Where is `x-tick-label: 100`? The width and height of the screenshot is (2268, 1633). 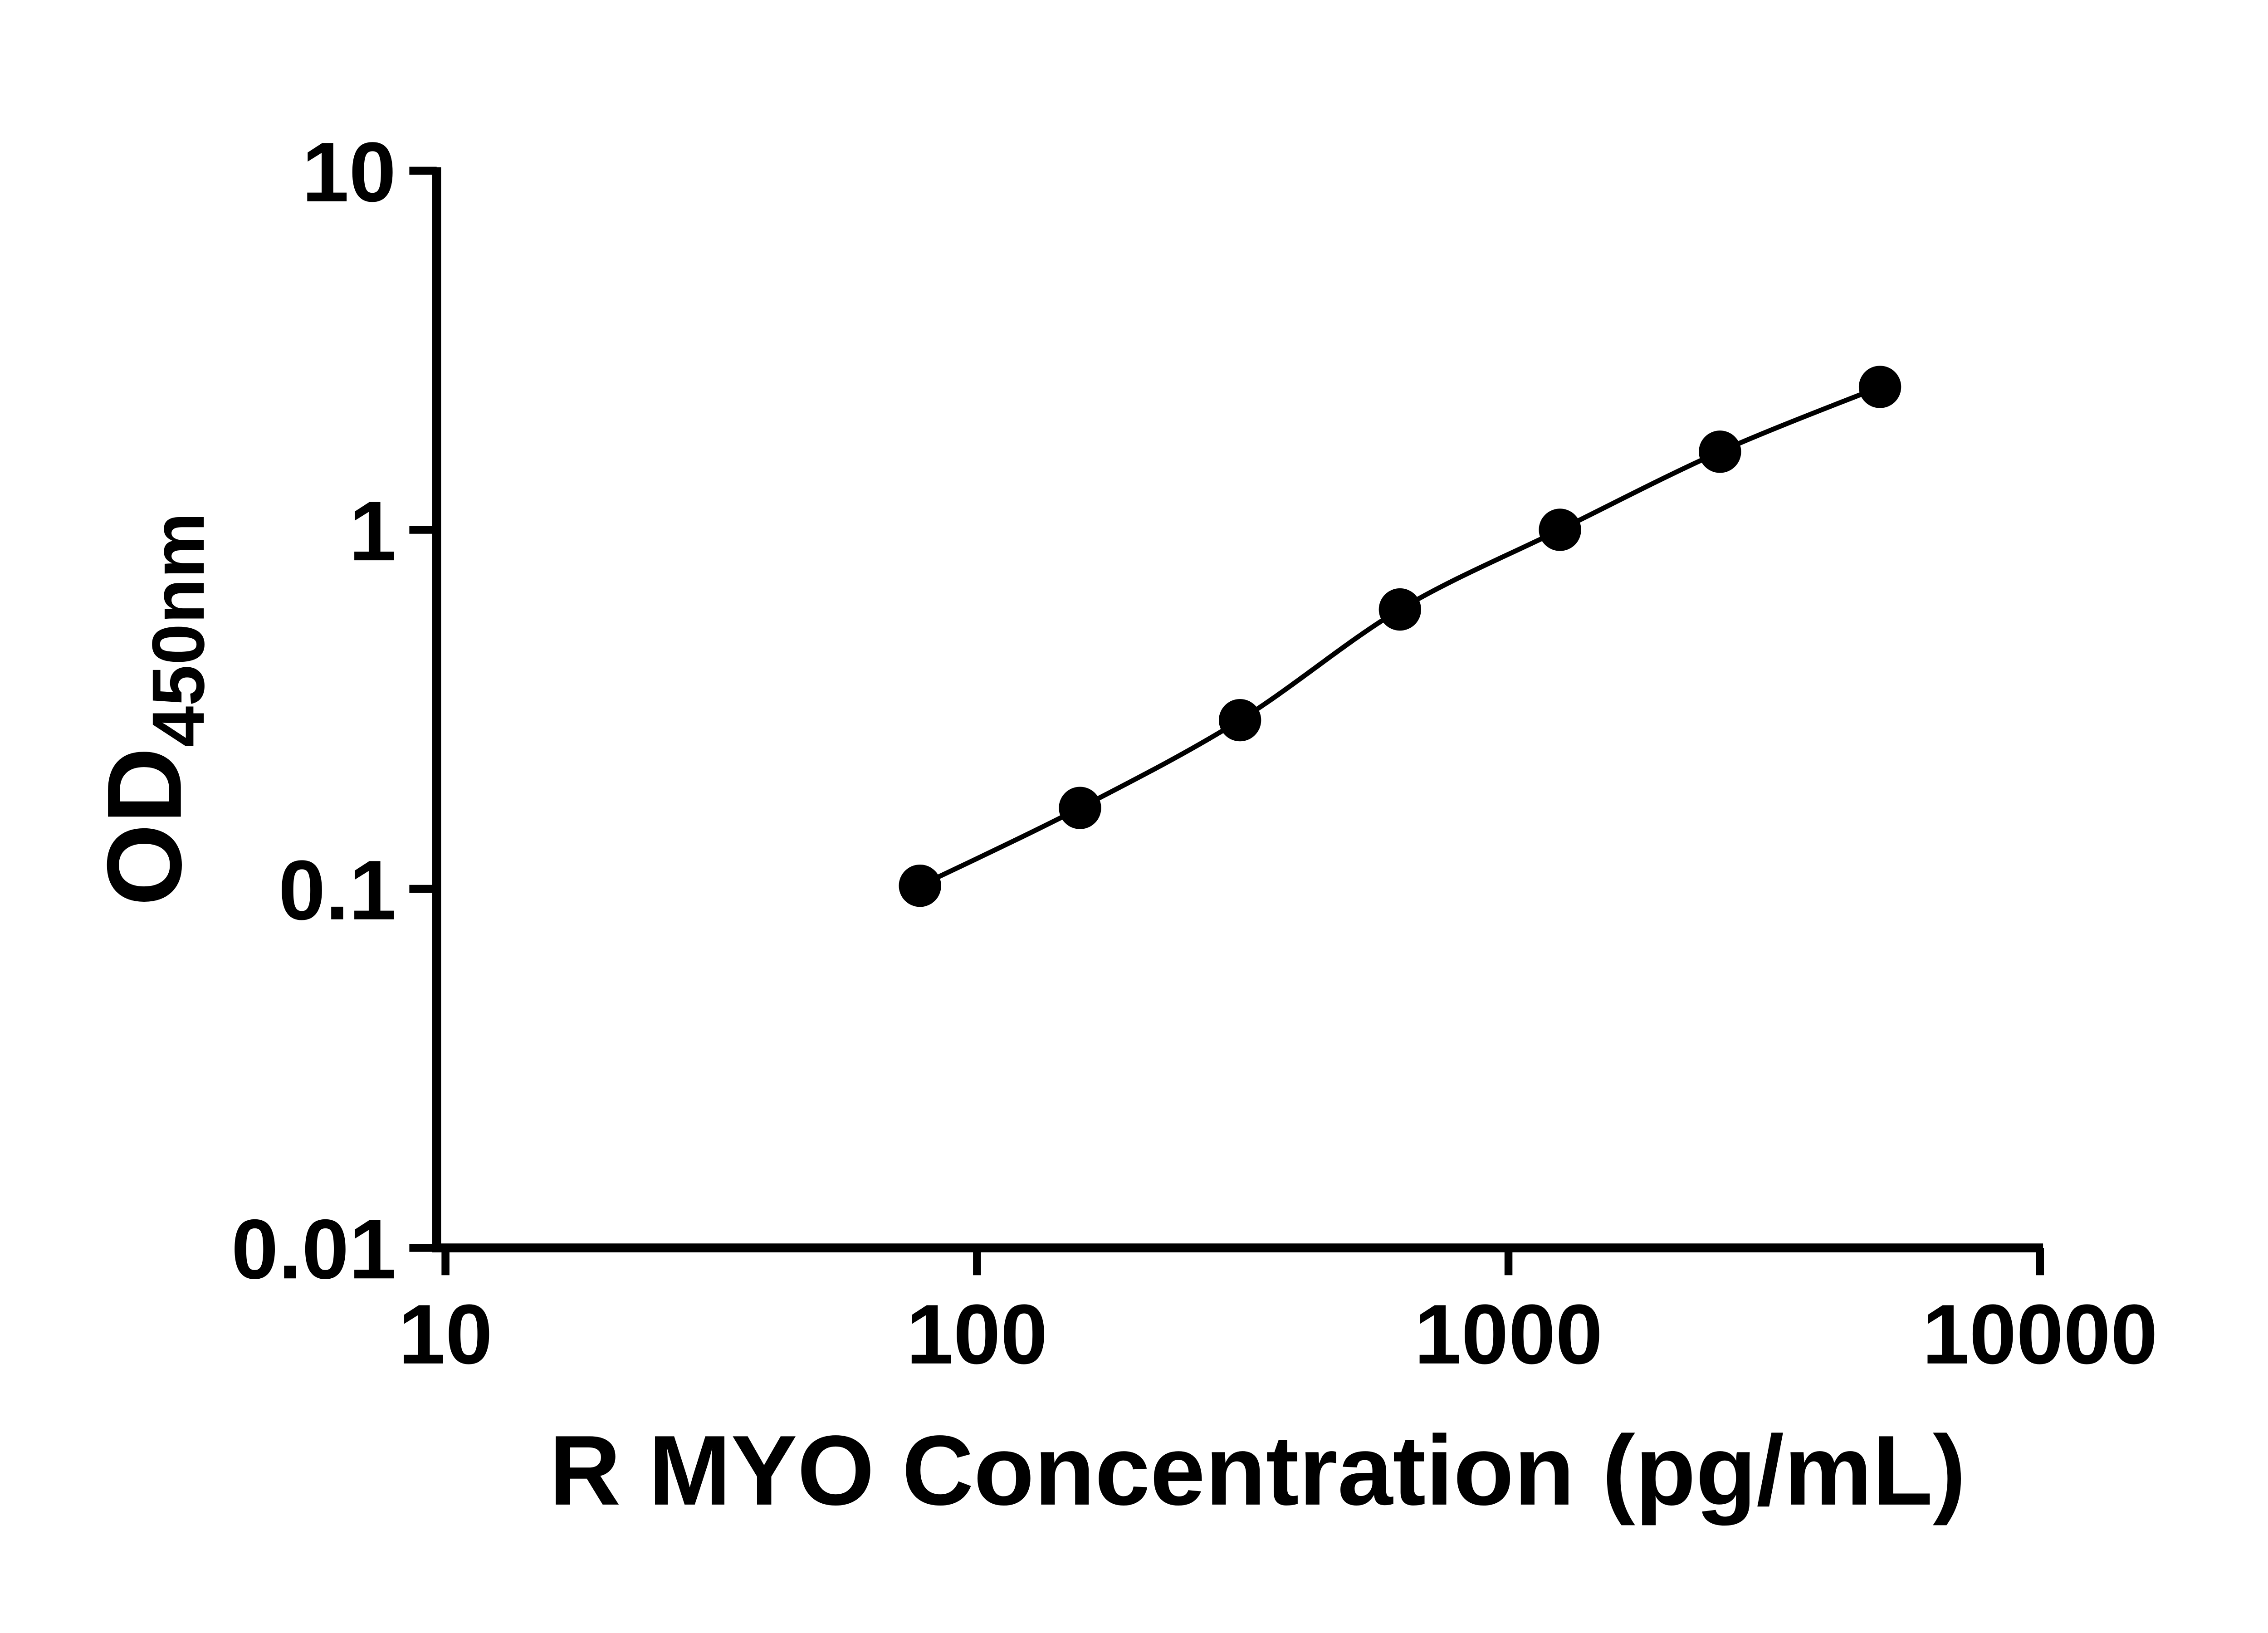 x-tick-label: 100 is located at coordinates (976, 1334).